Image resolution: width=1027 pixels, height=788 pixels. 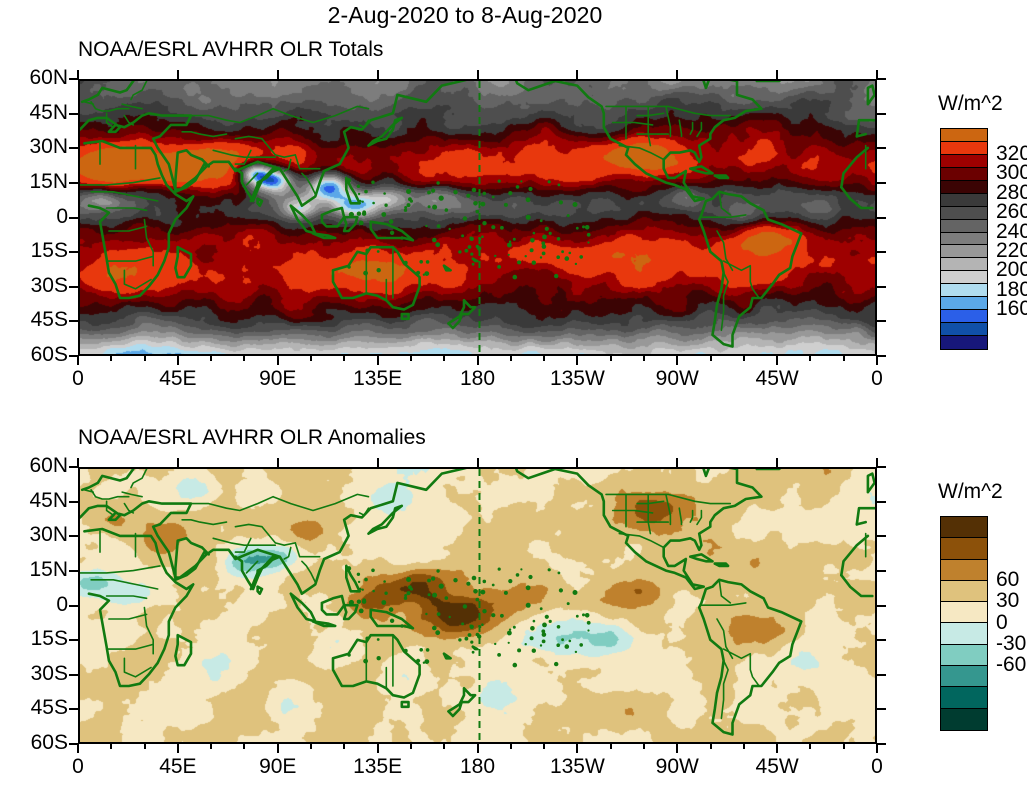 I want to click on x-axis-label: 180, so click(x=477, y=766).